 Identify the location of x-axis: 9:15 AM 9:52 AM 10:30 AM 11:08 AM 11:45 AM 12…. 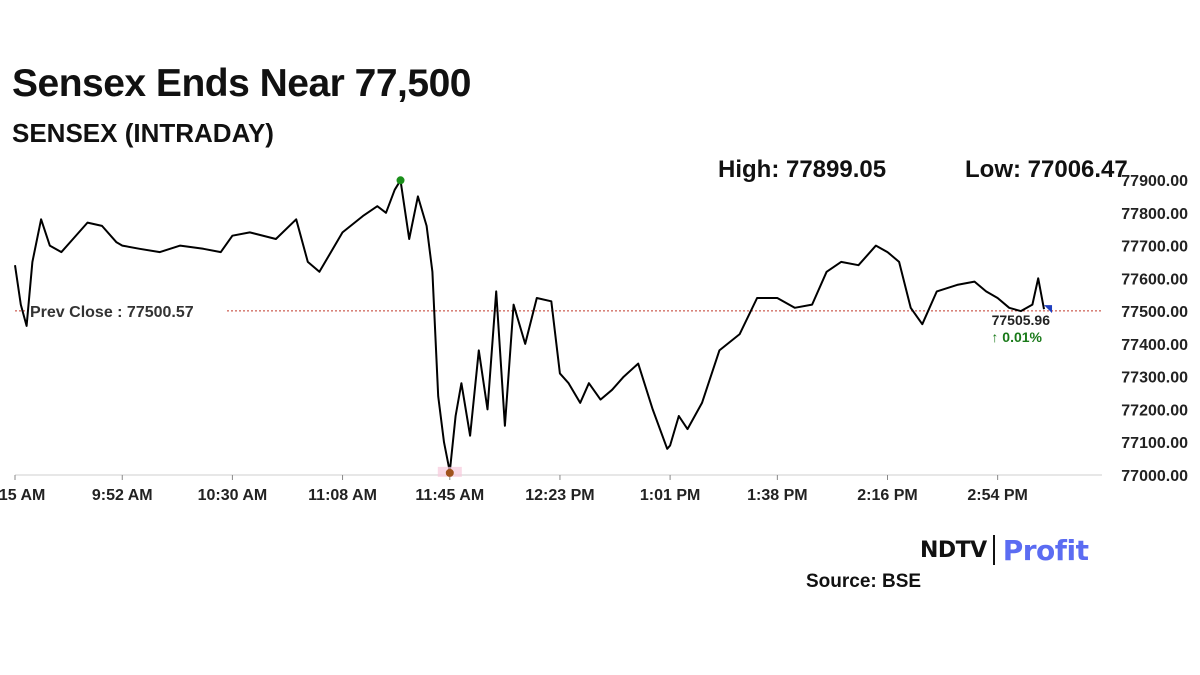
(551, 489).